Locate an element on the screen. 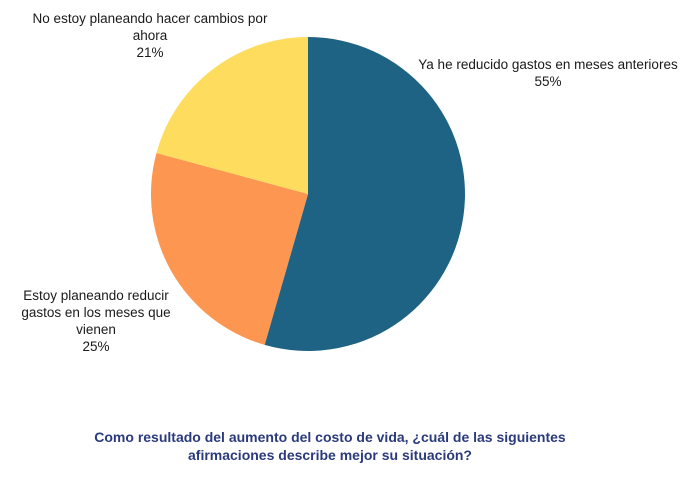  slice-label-text: ahora is located at coordinates (150, 35).